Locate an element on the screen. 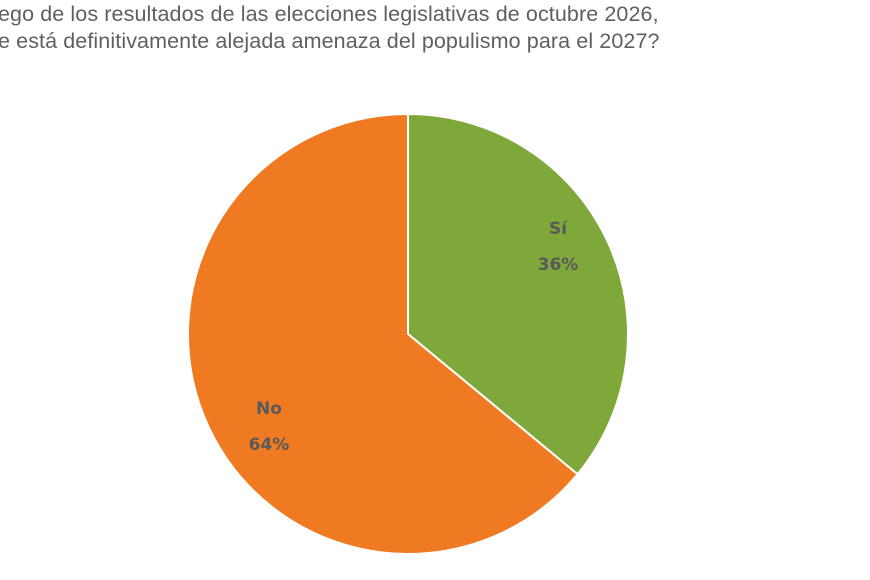 This screenshot has width=870, height=580. slice-label-no-value: 64% is located at coordinates (269, 445).